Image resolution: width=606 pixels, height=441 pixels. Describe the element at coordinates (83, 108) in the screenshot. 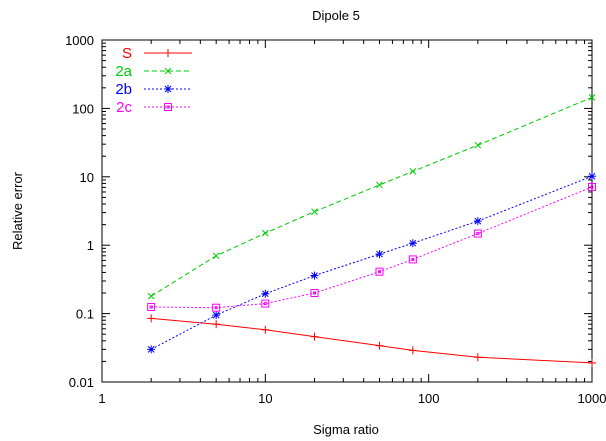

I see `y-tick-label: 100` at that location.